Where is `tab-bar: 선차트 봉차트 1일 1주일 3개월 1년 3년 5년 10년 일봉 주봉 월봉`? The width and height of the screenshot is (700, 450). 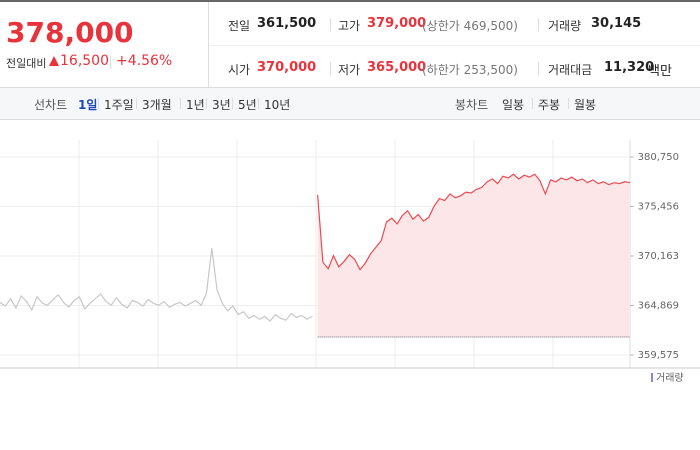 tab-bar: 선차트 봉차트 1일 1주일 3개월 1년 3년 5년 10년 일봉 주봉 월봉 is located at coordinates (350, 104).